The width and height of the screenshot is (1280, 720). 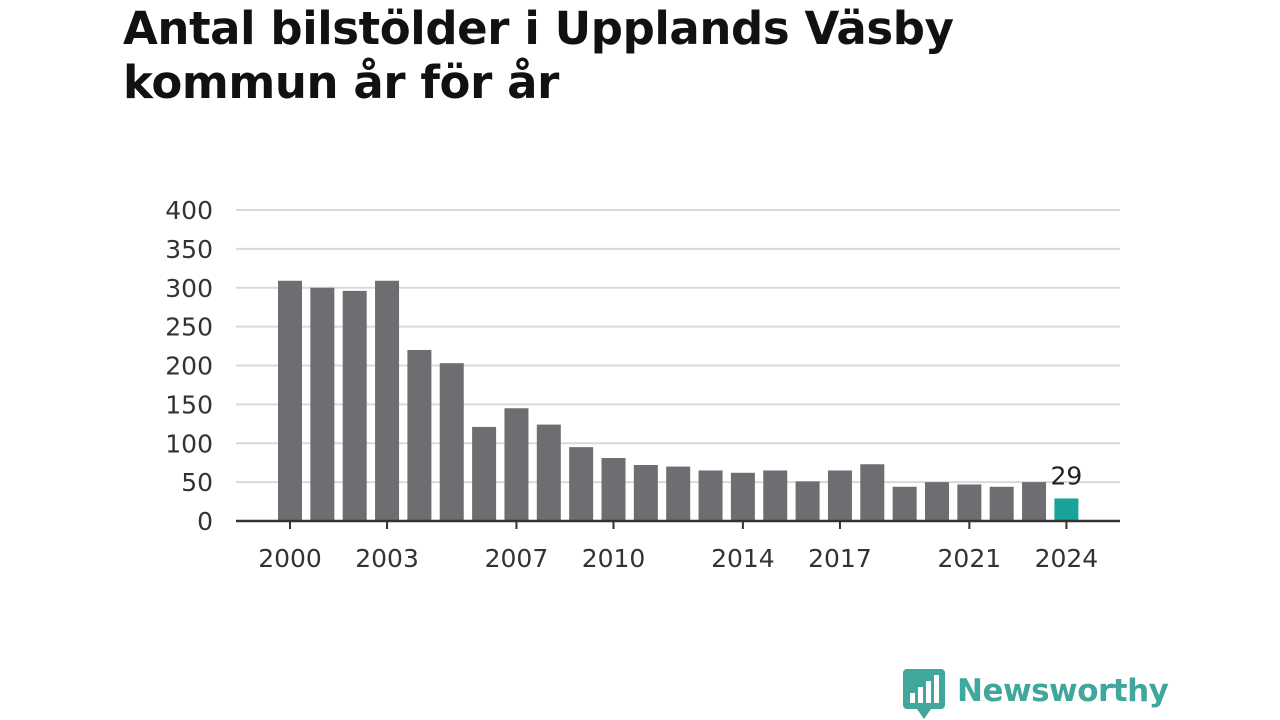 I want to click on x-tick-label-2014: 2014, so click(x=743, y=558).